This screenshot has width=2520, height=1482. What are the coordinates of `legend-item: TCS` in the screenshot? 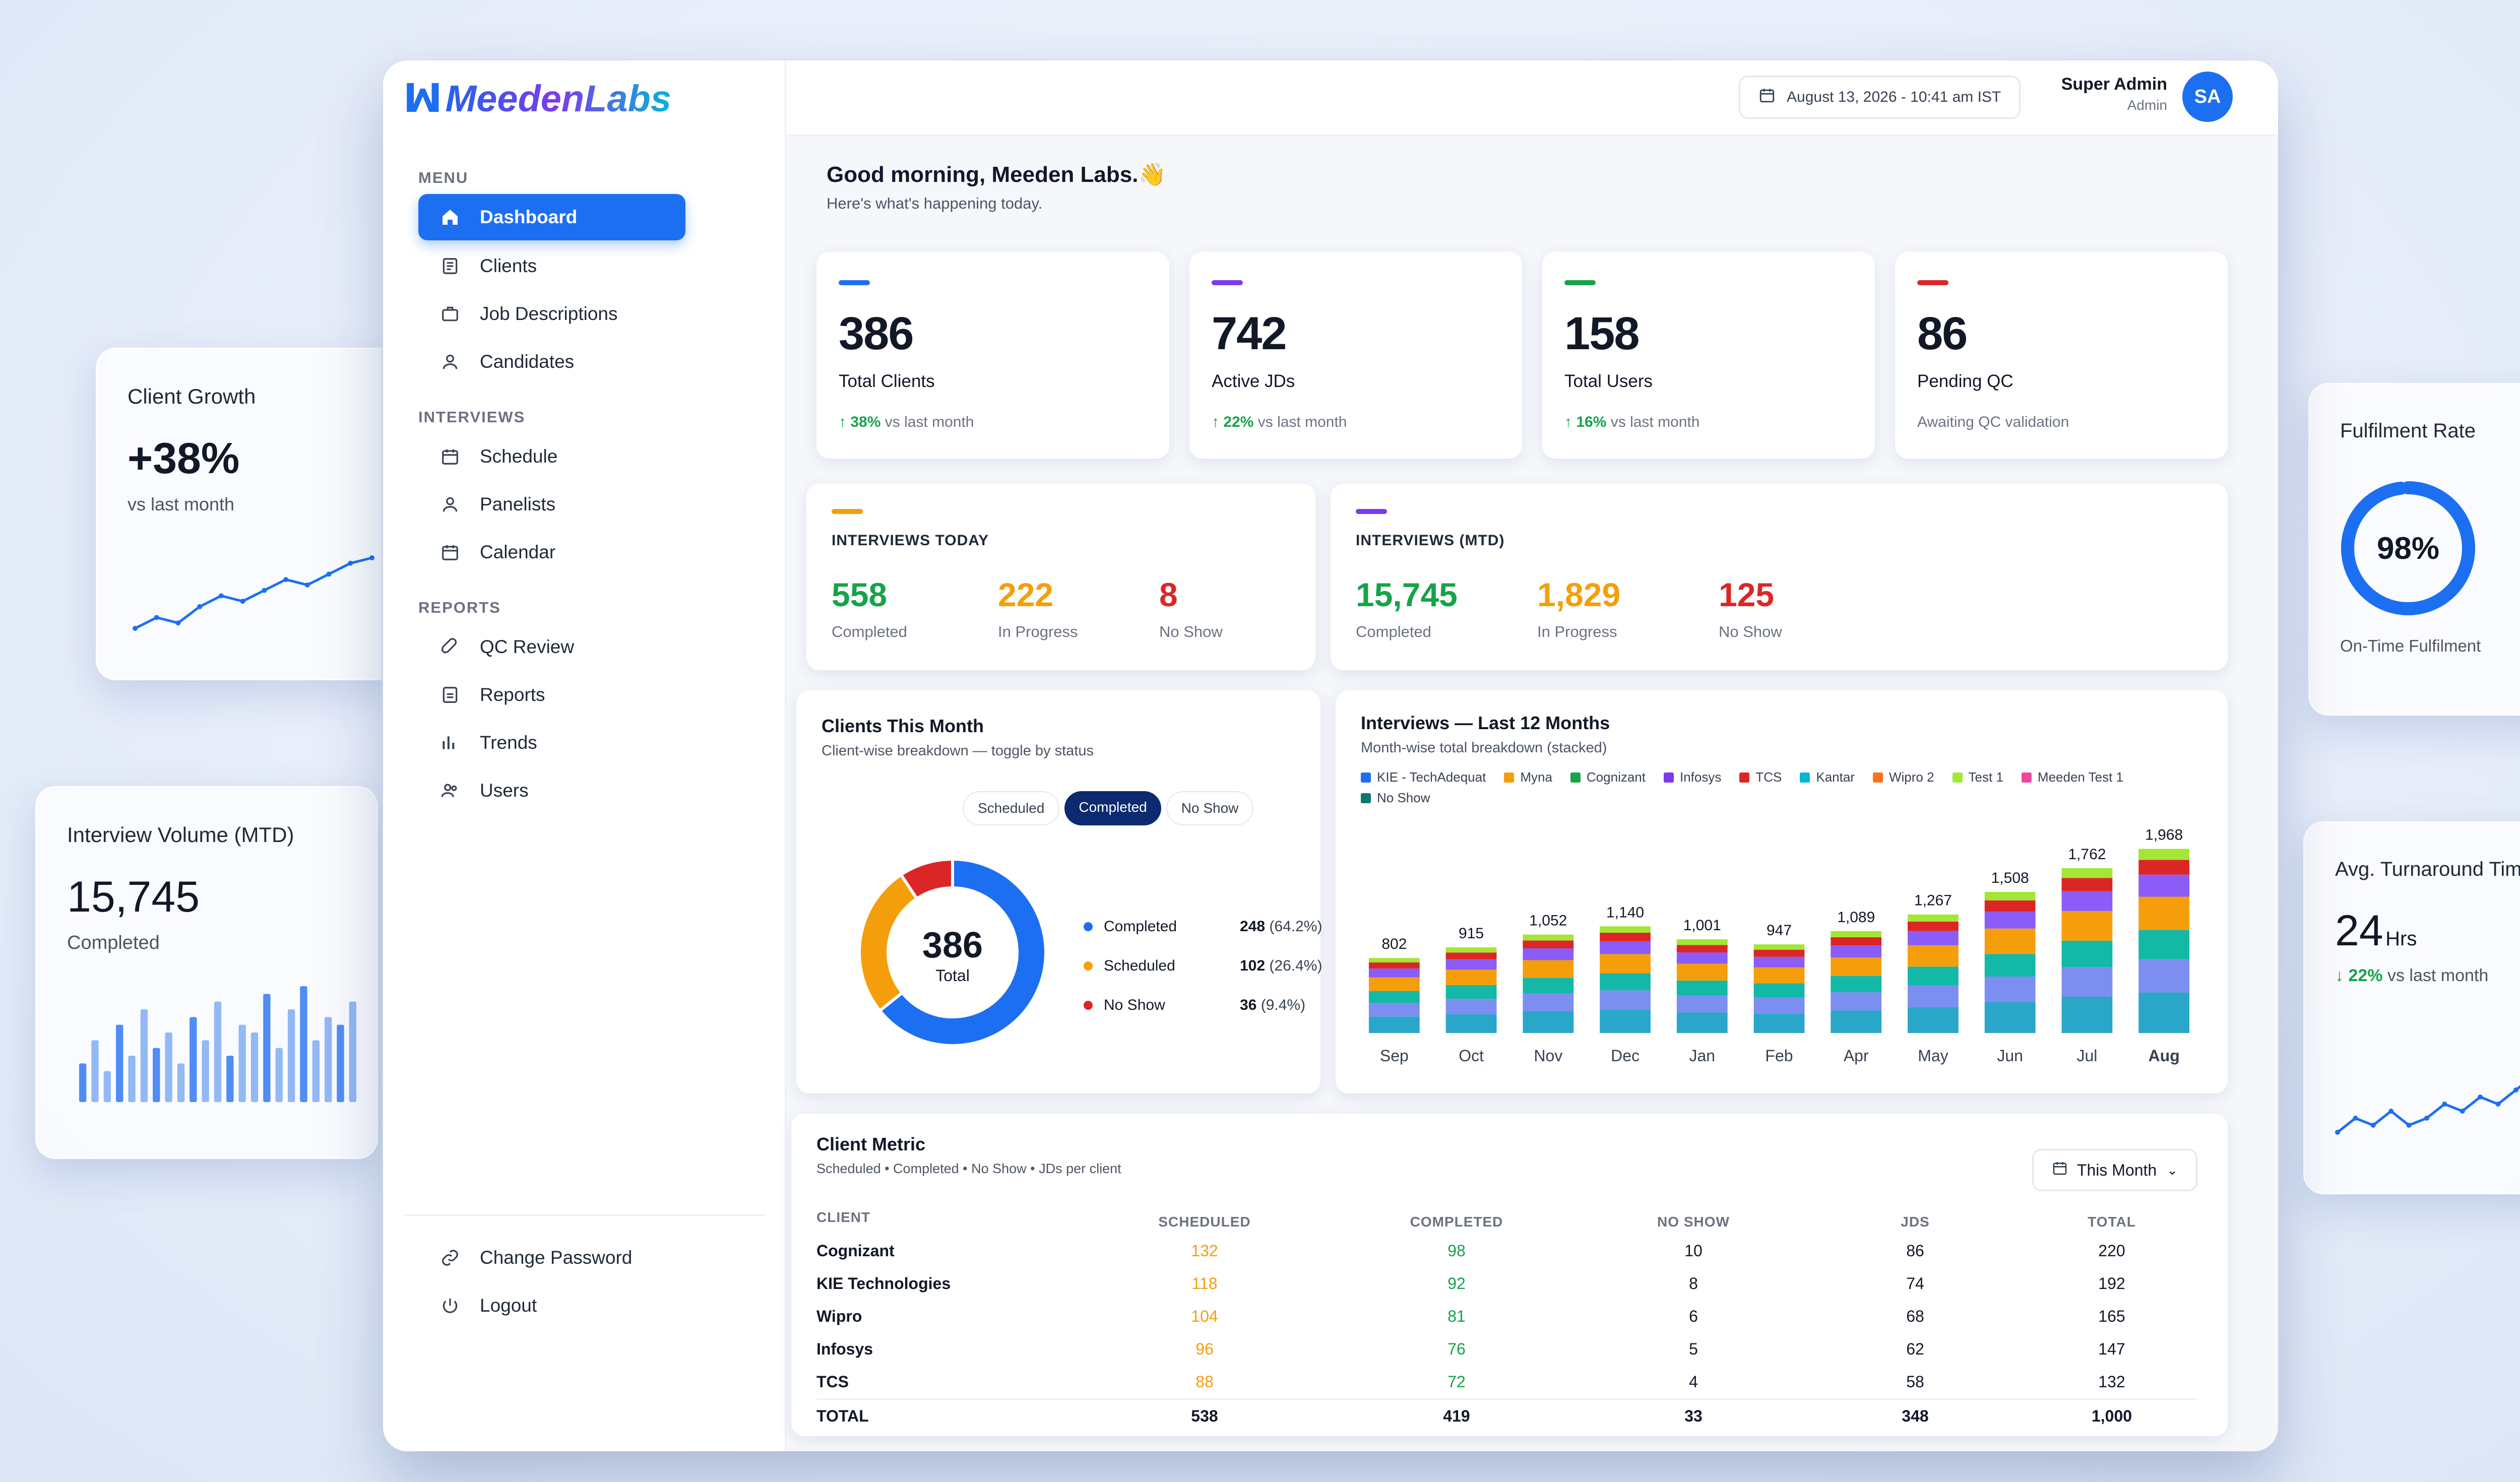 It's located at (1760, 777).